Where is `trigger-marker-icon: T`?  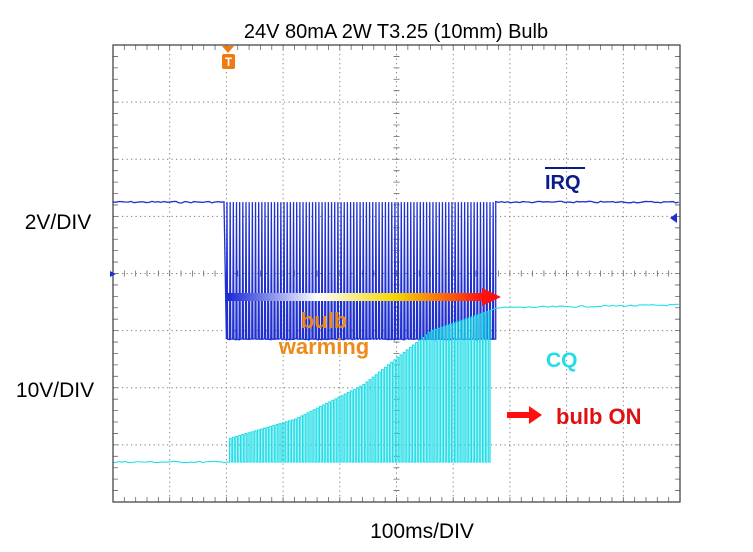
trigger-marker-icon: T is located at coordinates (228, 57).